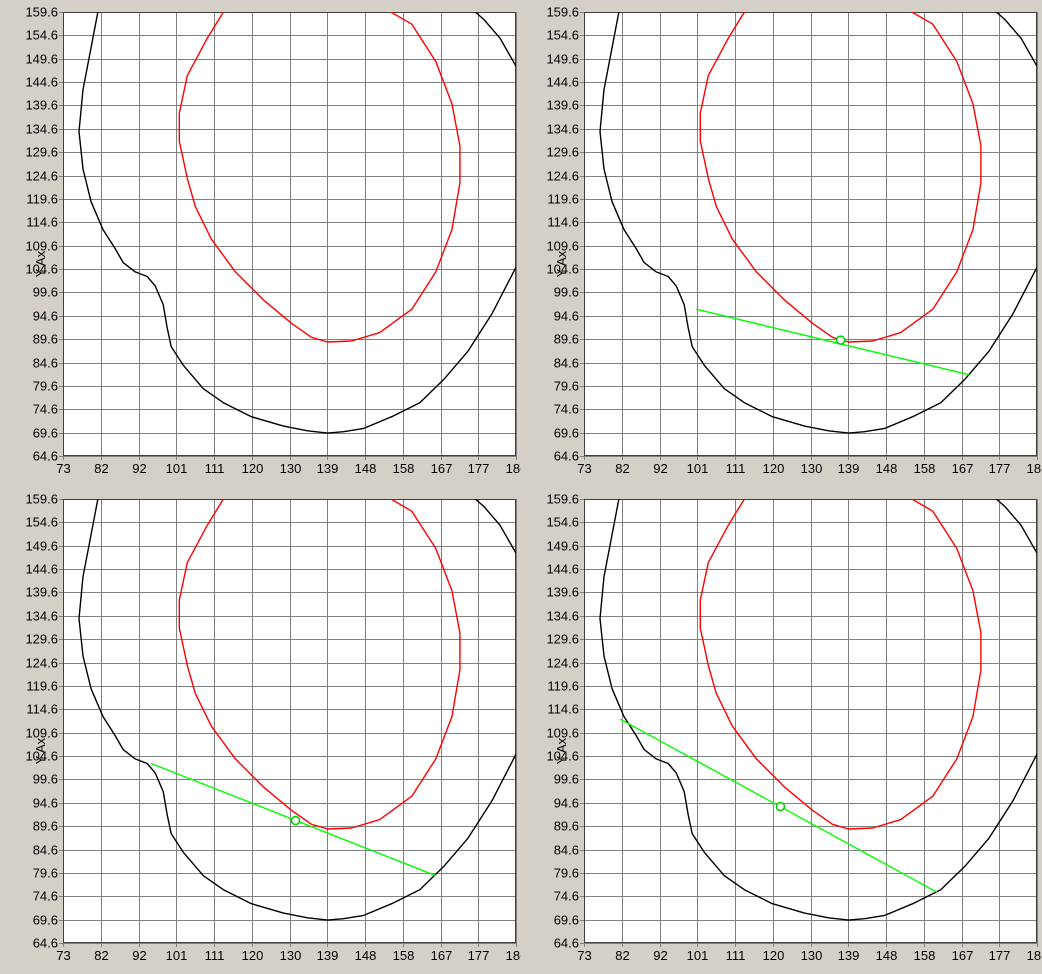 This screenshot has height=974, width=1042. I want to click on y-tick-label: 104.6, so click(41, 269).